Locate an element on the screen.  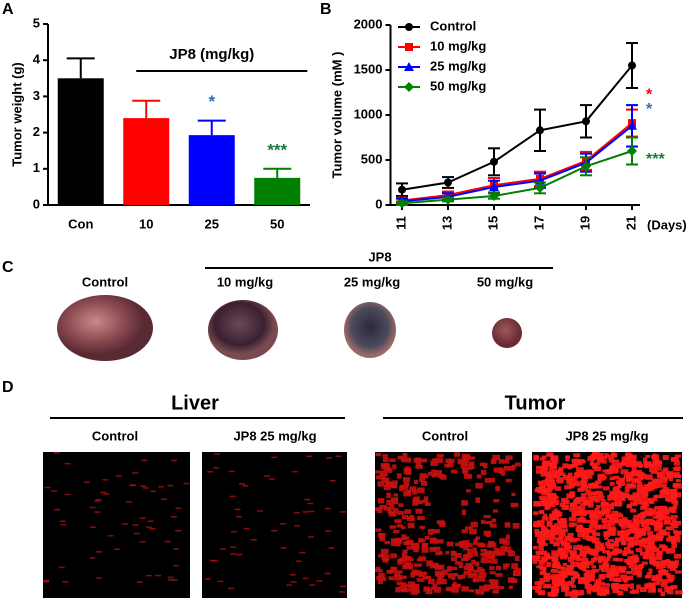
group-label: JP8 (mg/kg) is located at coordinates (211, 54).